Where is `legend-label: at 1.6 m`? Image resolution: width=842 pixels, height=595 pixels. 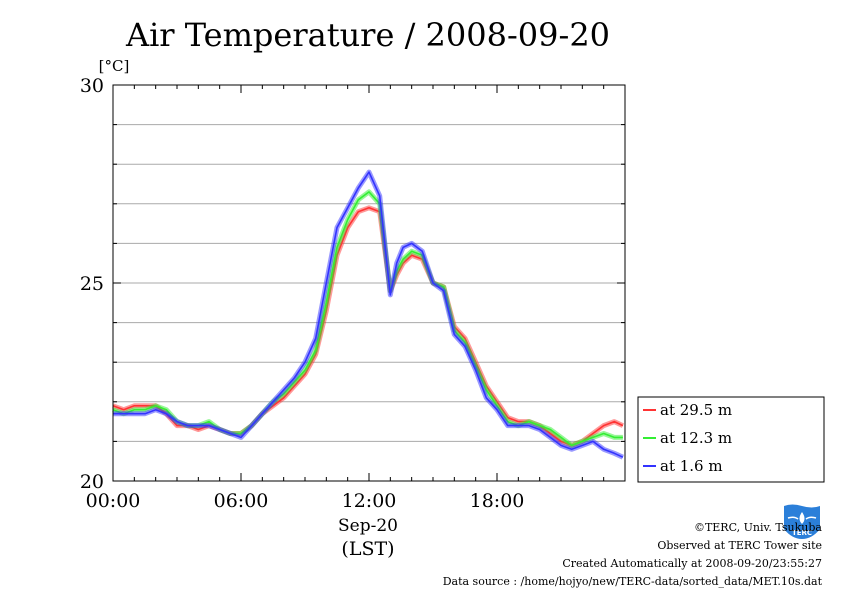
legend-label: at 1.6 m is located at coordinates (691, 466).